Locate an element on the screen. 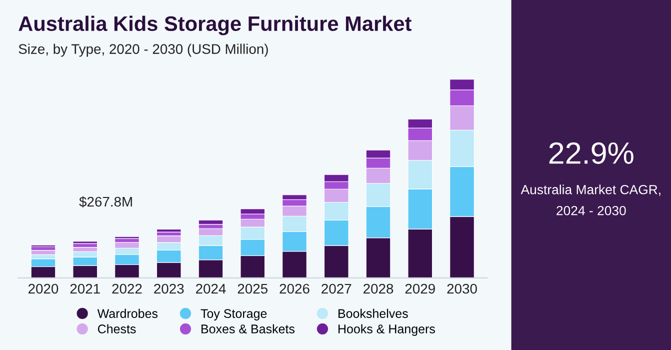 The width and height of the screenshot is (671, 350). text: 22.9% is located at coordinates (591, 153).